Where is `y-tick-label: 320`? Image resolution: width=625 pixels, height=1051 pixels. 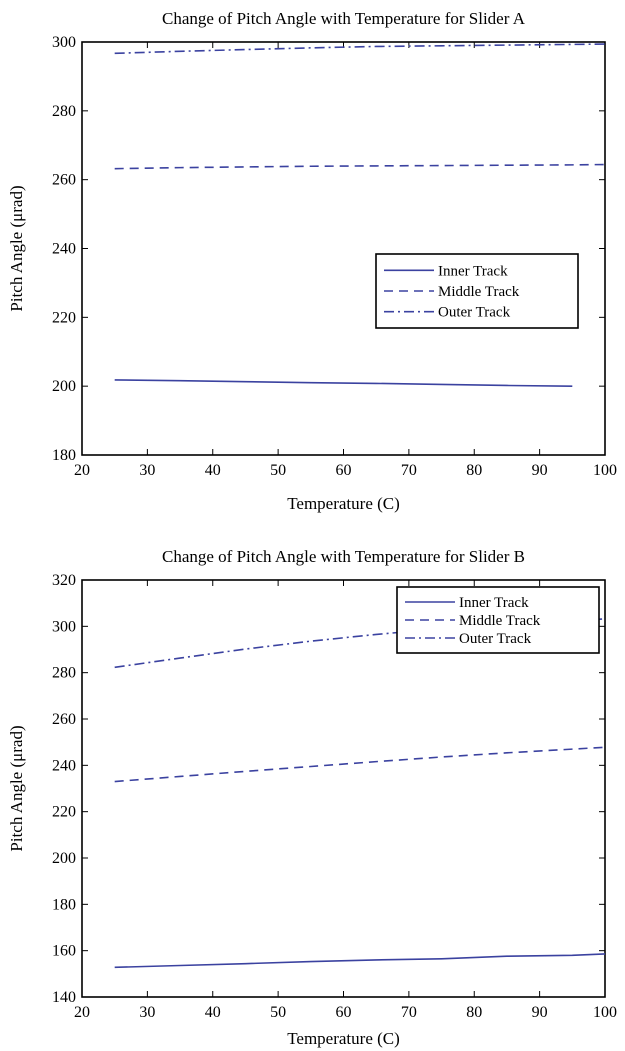
y-tick-label: 320 is located at coordinates (64, 580).